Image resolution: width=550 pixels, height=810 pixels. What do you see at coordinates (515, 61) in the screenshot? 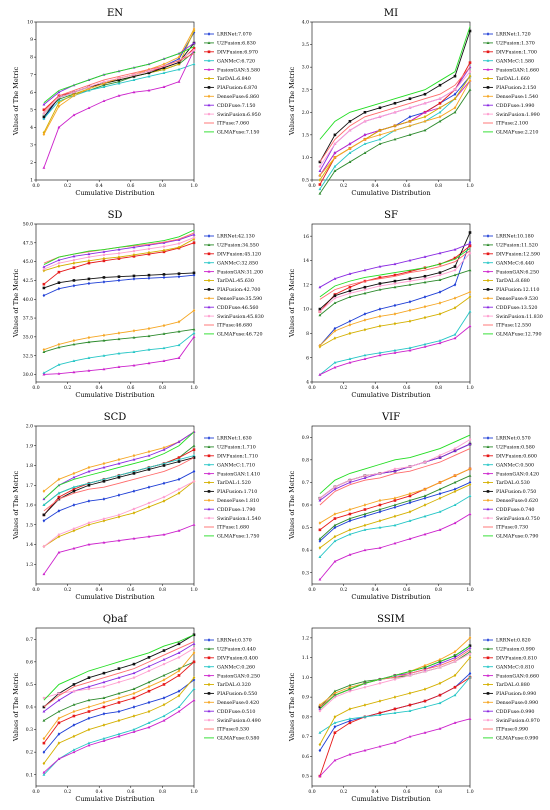
I see `legend-entry: GANMcC:1.580` at bounding box center [515, 61].